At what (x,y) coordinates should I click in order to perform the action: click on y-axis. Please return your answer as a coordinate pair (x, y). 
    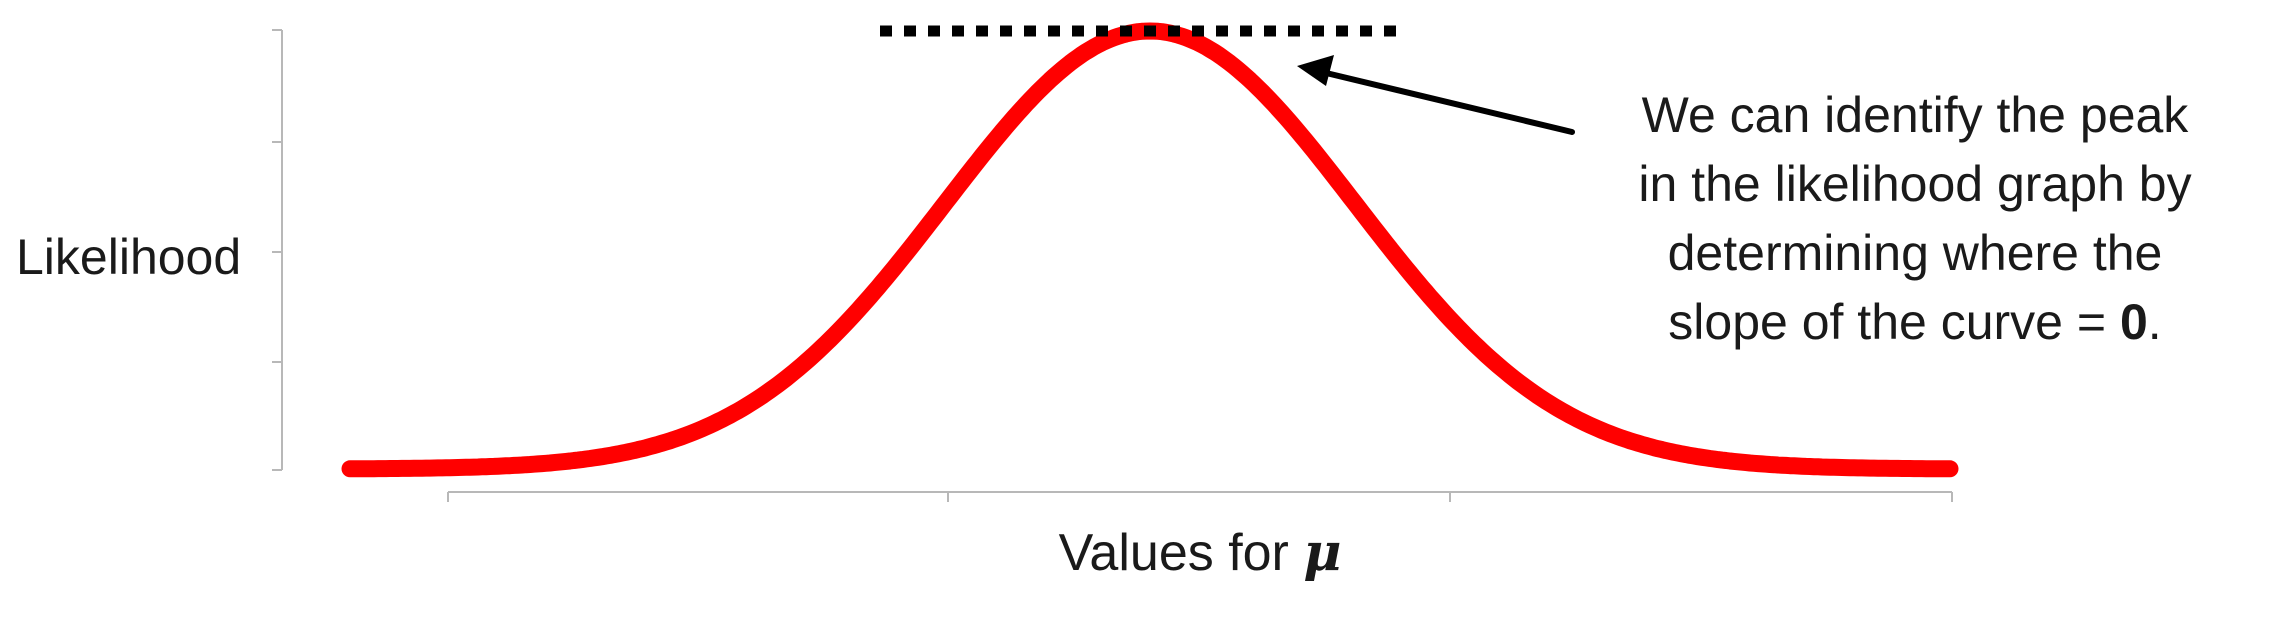
    Looking at the image, I should click on (277, 250).